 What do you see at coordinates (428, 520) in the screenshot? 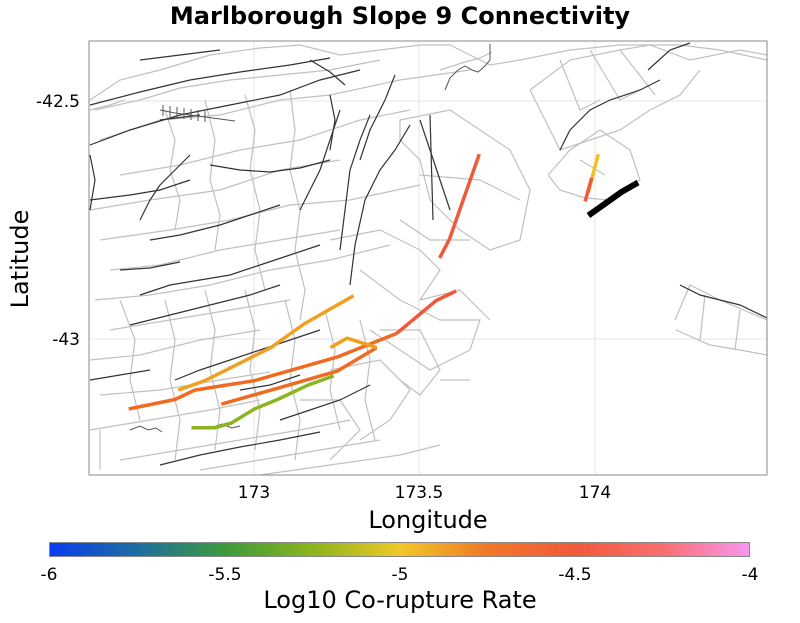
I see `x-axis-title: Longitude` at bounding box center [428, 520].